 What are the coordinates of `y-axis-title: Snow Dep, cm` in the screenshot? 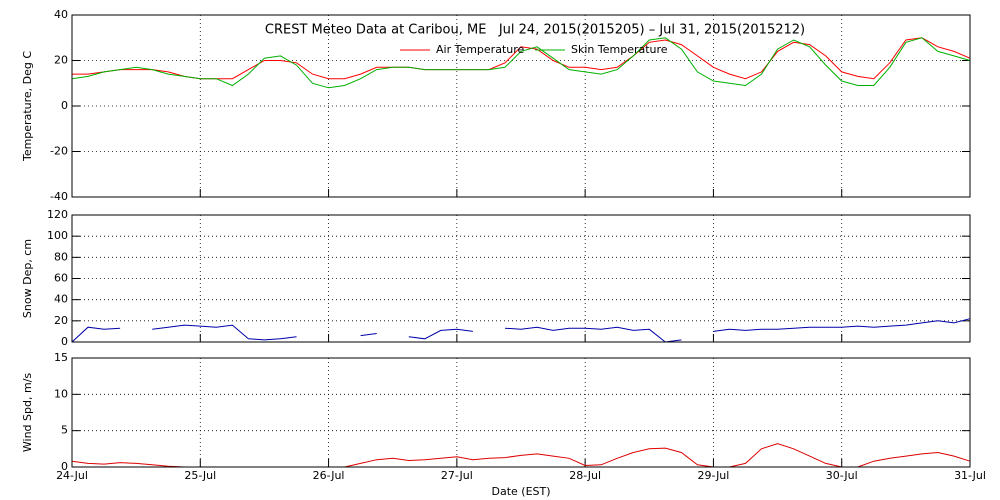 It's located at (27, 278).